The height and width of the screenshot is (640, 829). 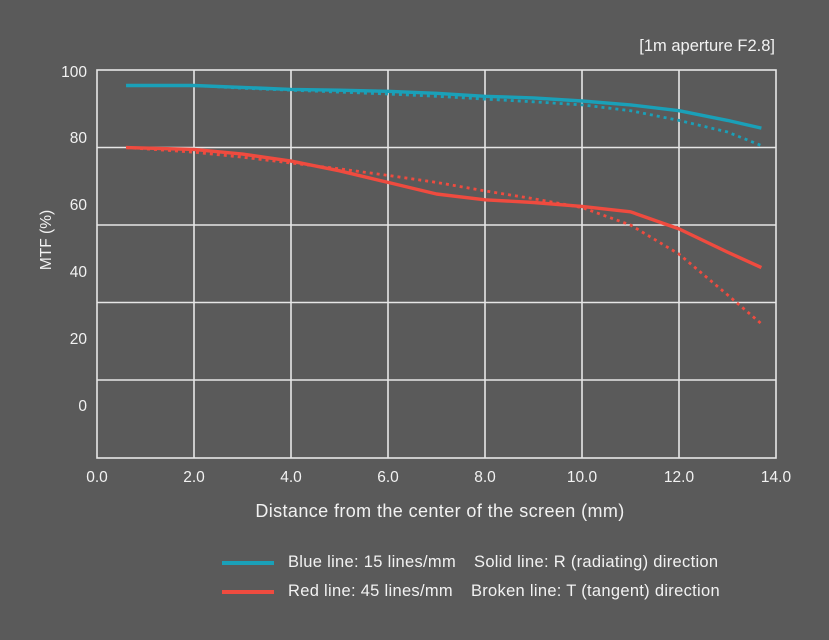 What do you see at coordinates (582, 477) in the screenshot?
I see `x-tick-label: 10.0` at bounding box center [582, 477].